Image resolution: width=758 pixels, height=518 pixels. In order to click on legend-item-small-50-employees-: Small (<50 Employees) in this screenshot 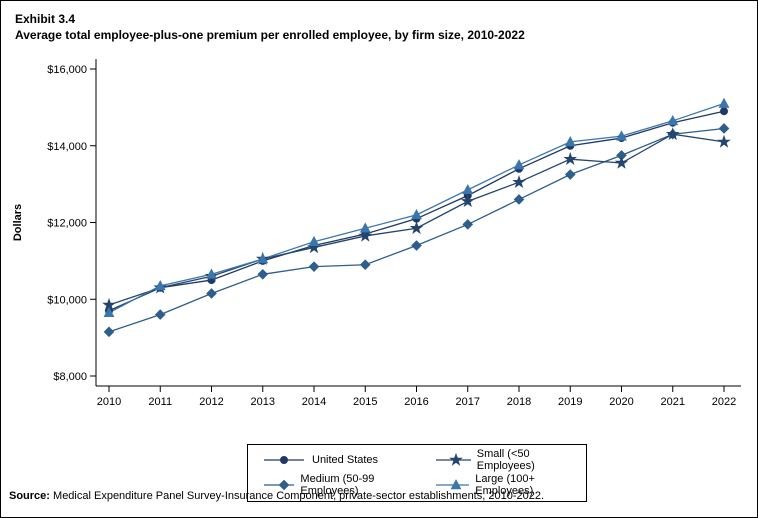, I will do `click(503, 460)`.